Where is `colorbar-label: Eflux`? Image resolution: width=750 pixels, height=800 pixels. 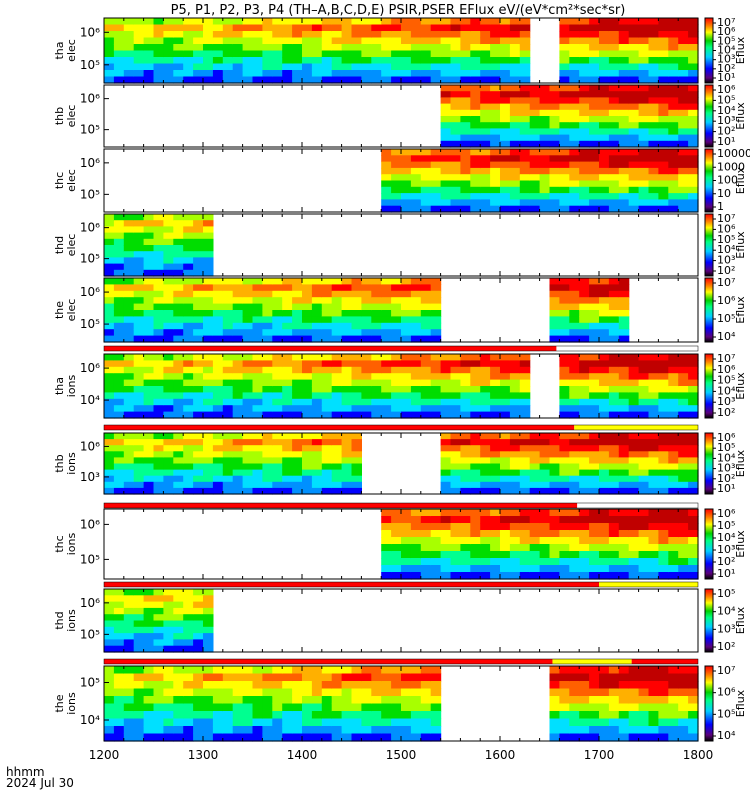
colorbar-label: Eflux is located at coordinates (740, 620).